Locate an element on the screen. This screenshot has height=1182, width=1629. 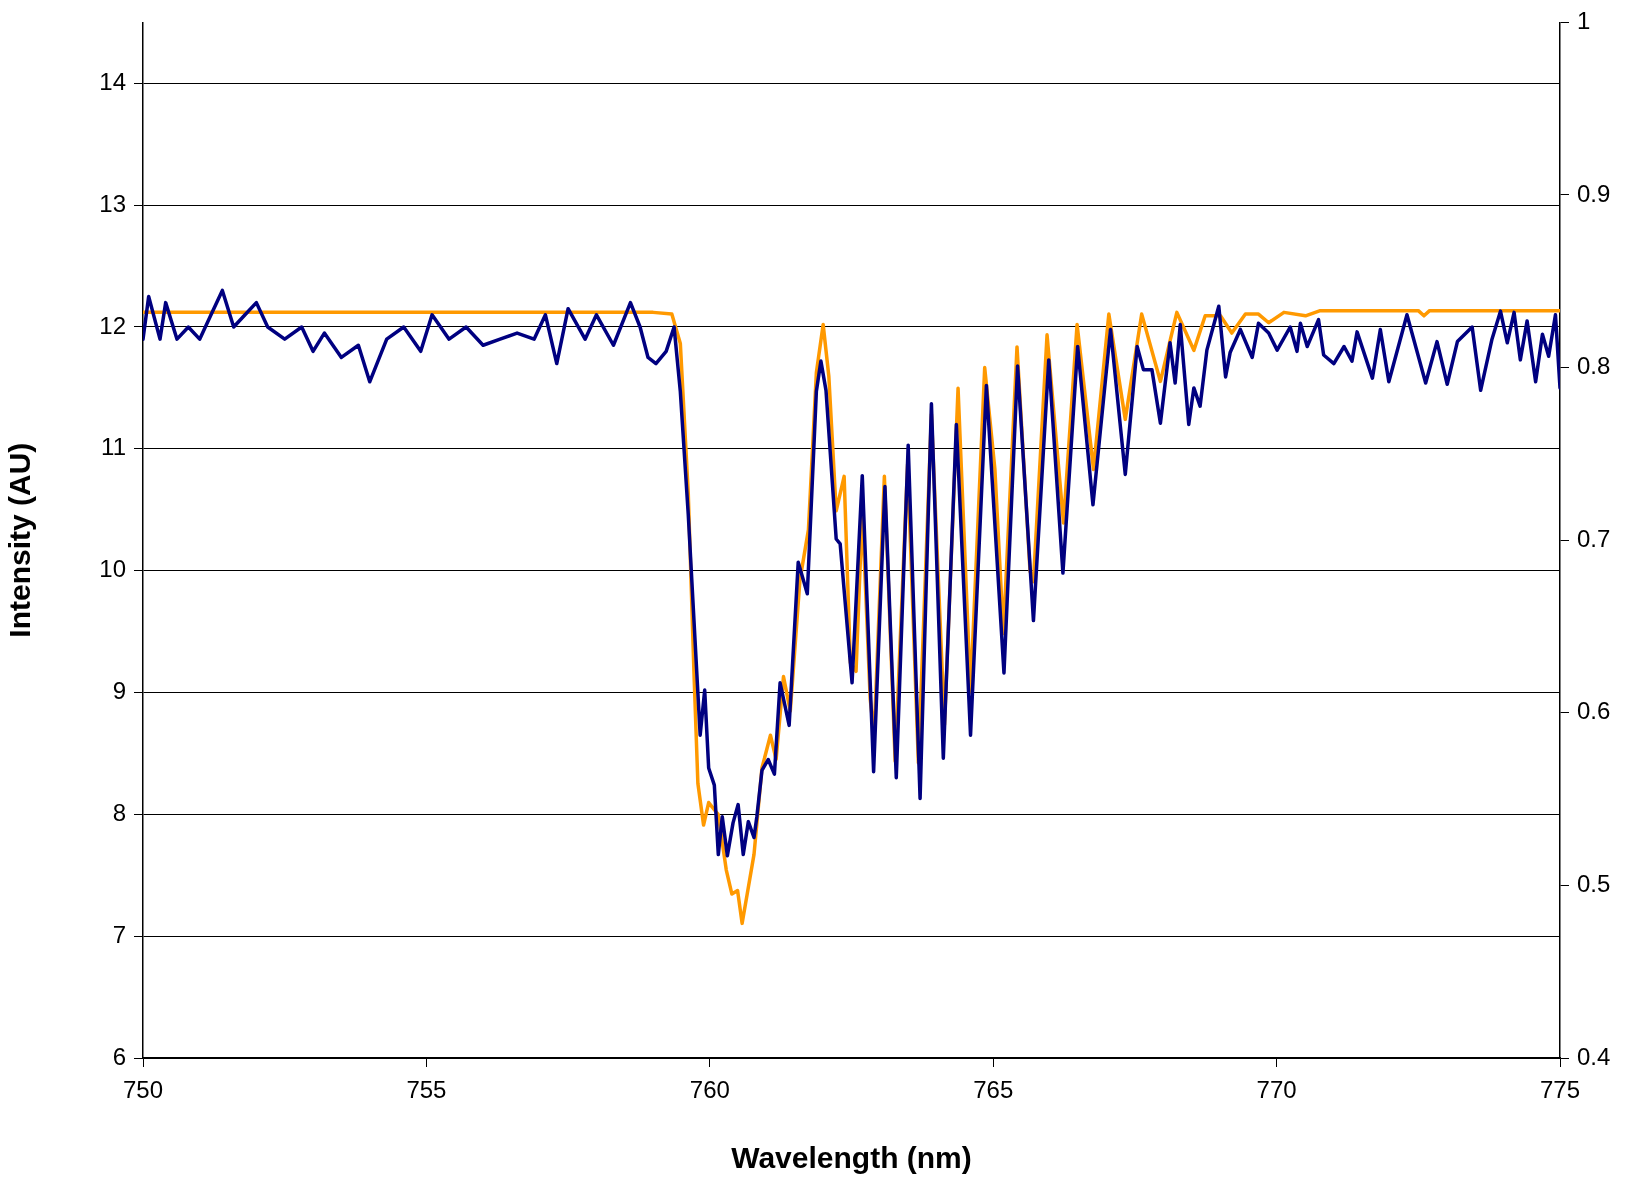
x-tick-label: 755 is located at coordinates (426, 1090).